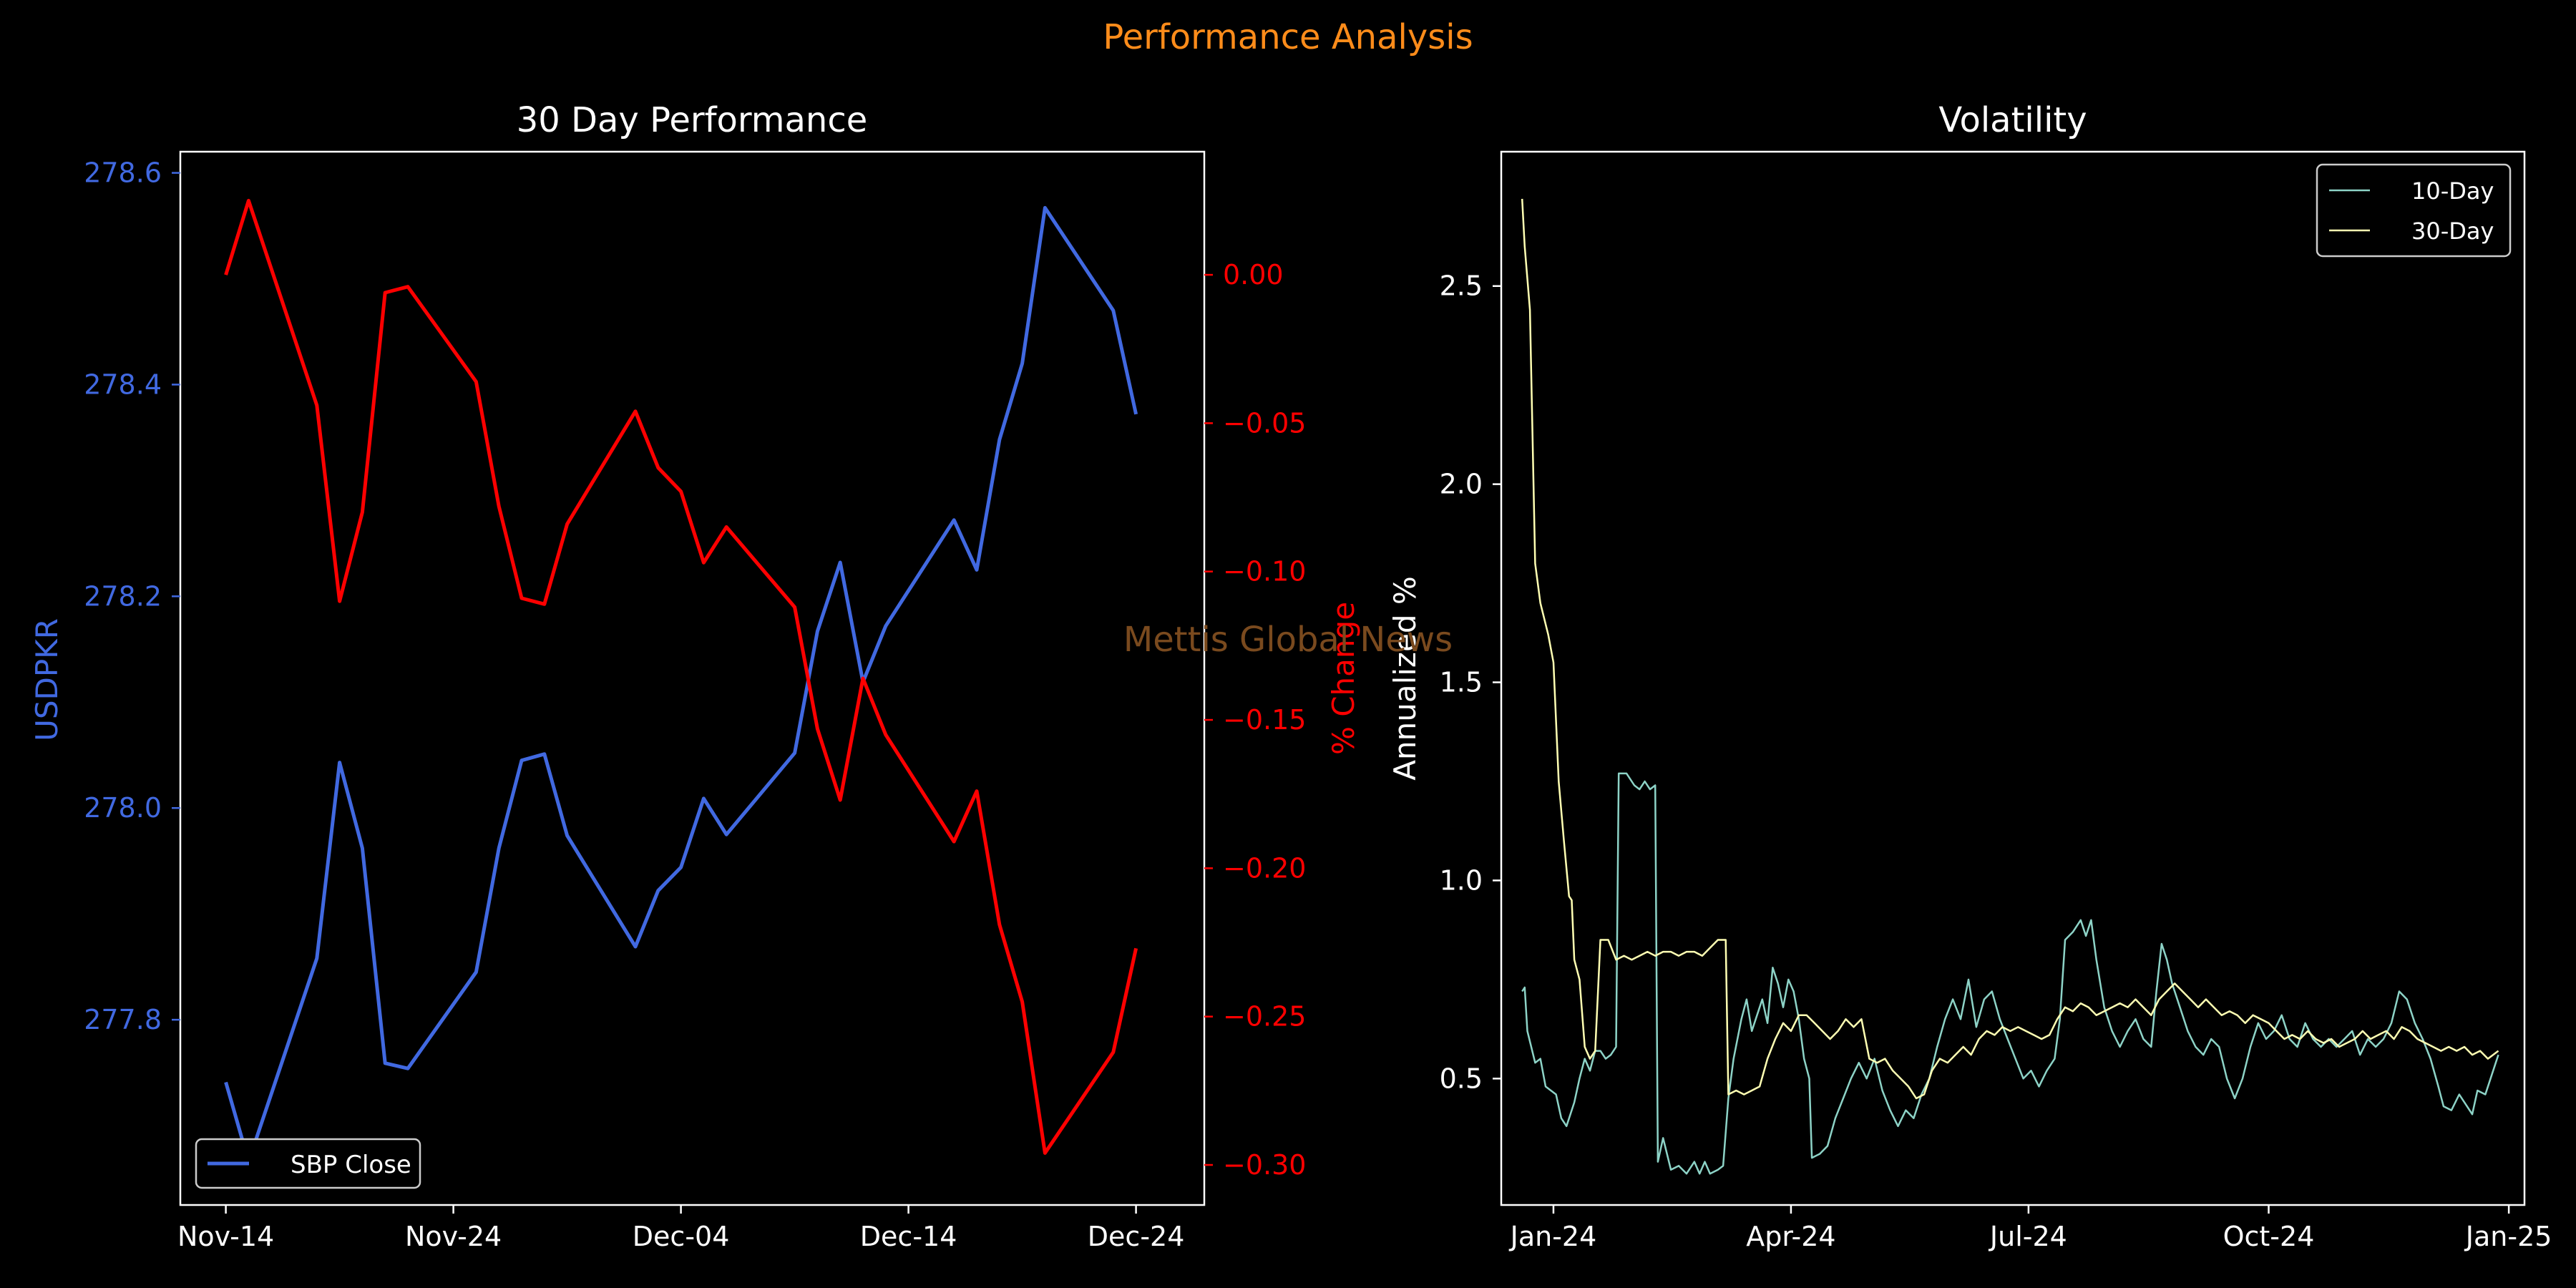 The image size is (2576, 1288). What do you see at coordinates (1264, 571) in the screenshot?
I see `performance-right-tick-label: −0.10` at bounding box center [1264, 571].